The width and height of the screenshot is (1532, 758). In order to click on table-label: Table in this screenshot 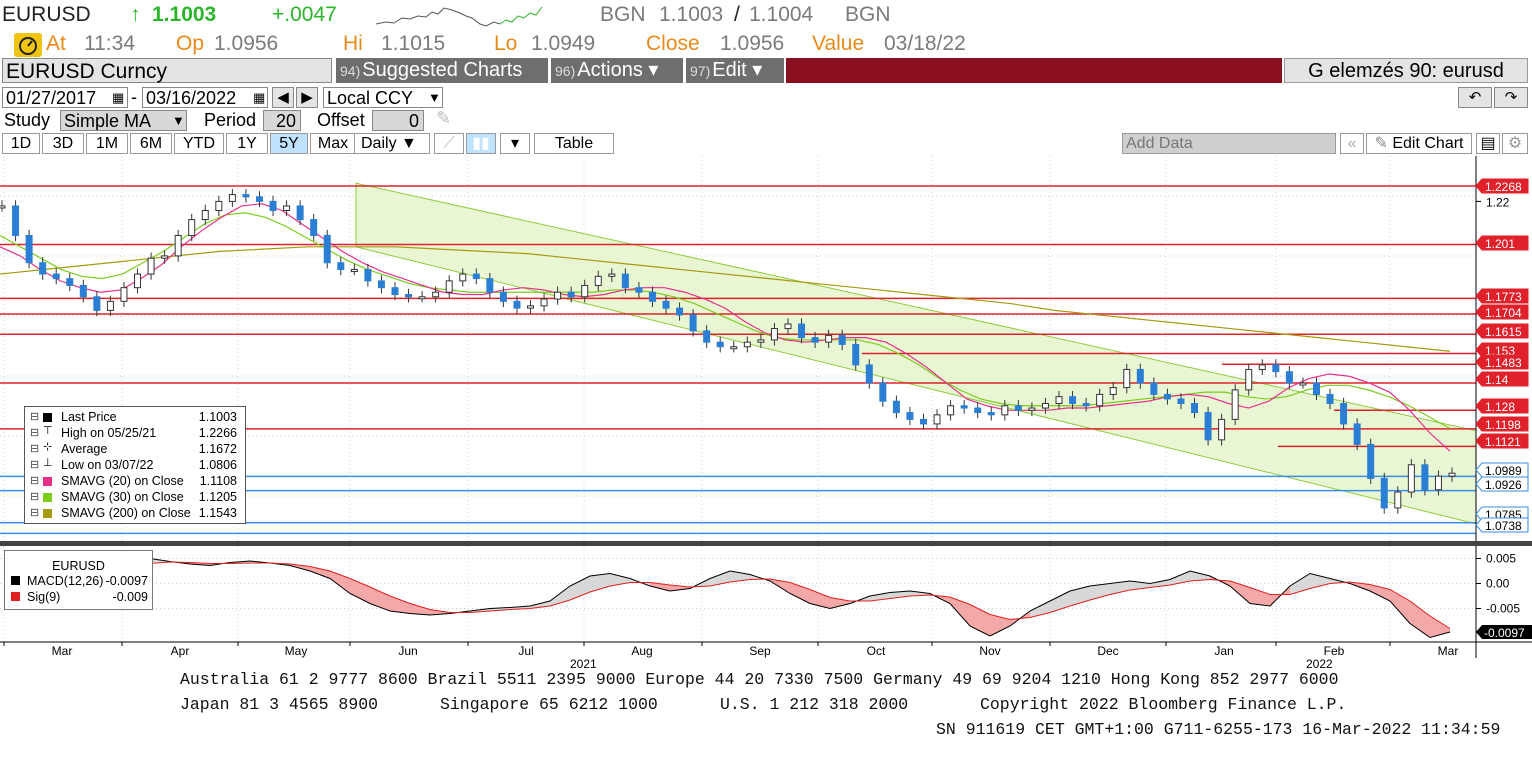, I will do `click(574, 143)`.